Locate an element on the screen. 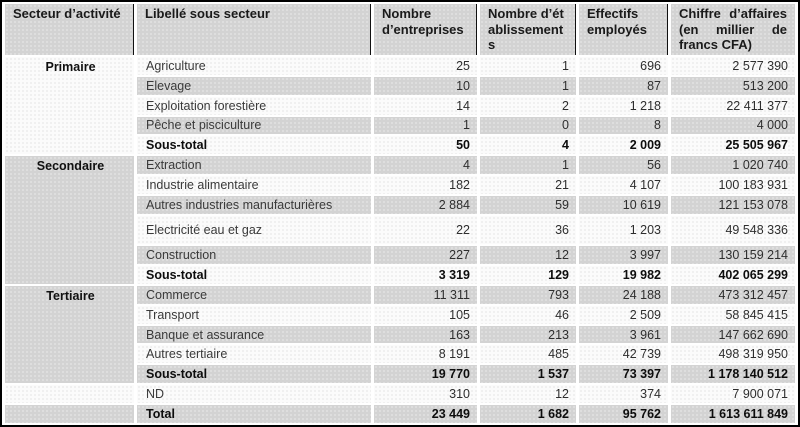 The height and width of the screenshot is (427, 800). value-entreprises: 8 191 is located at coordinates (425, 354).